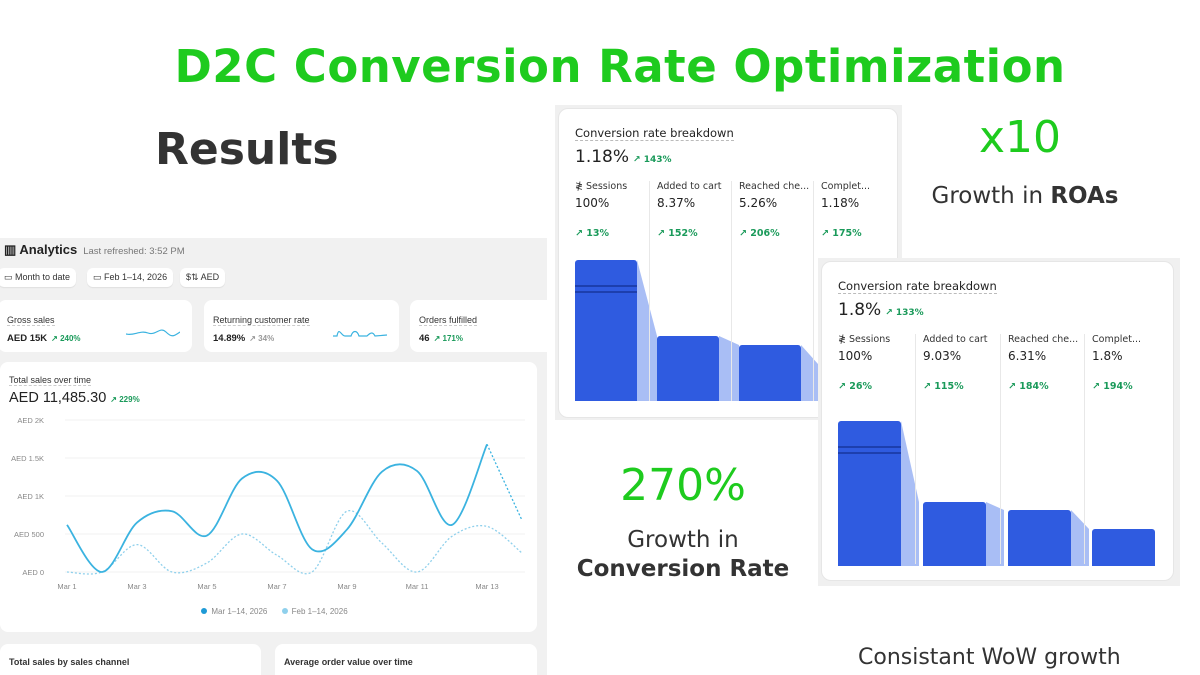 The height and width of the screenshot is (675, 1200). What do you see at coordinates (698, 210) in the screenshot?
I see `funnel-step: Added to cart 8.37% ↗ 152%` at bounding box center [698, 210].